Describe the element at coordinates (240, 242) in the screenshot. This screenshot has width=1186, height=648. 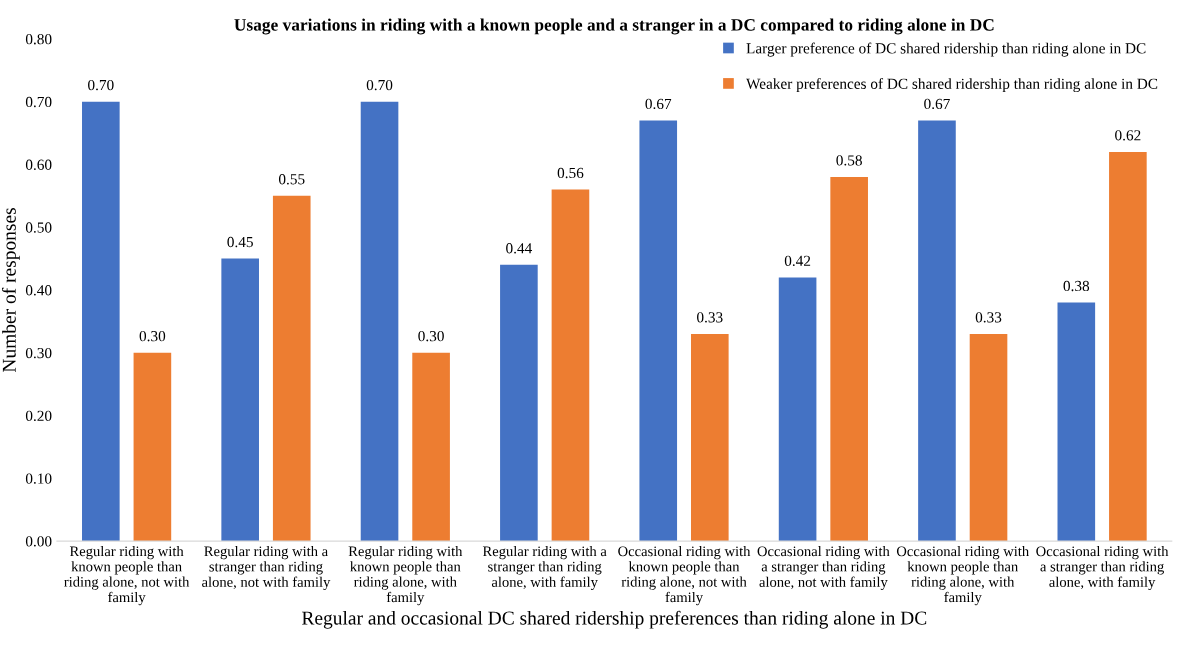
I see `data-label: 0.45` at that location.